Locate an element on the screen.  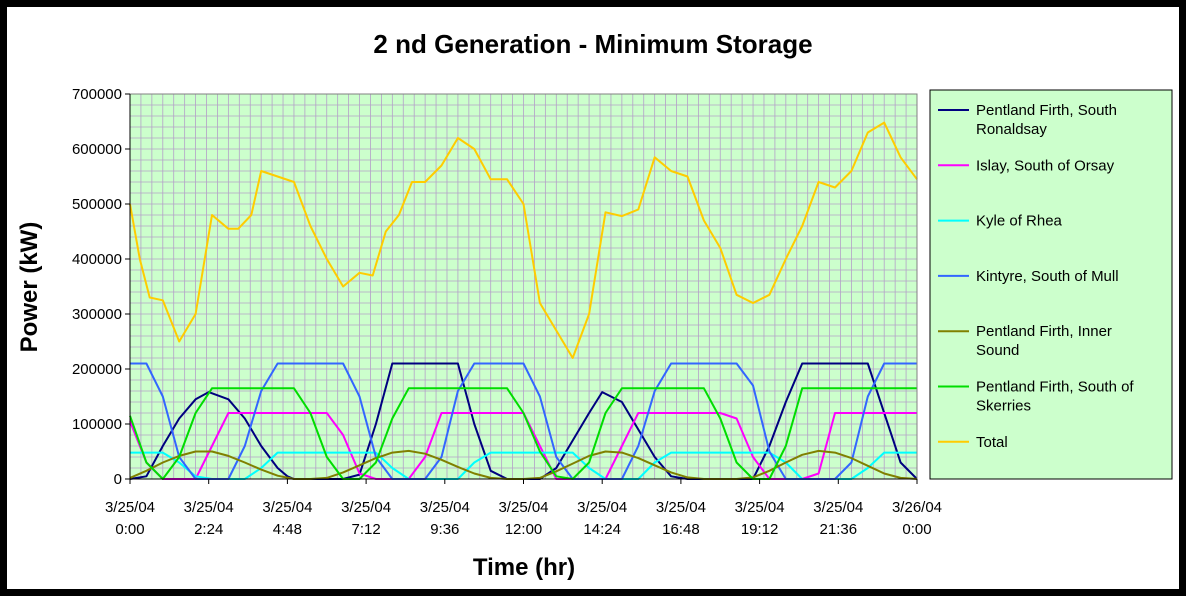
legend-label: Total is located at coordinates (992, 442).